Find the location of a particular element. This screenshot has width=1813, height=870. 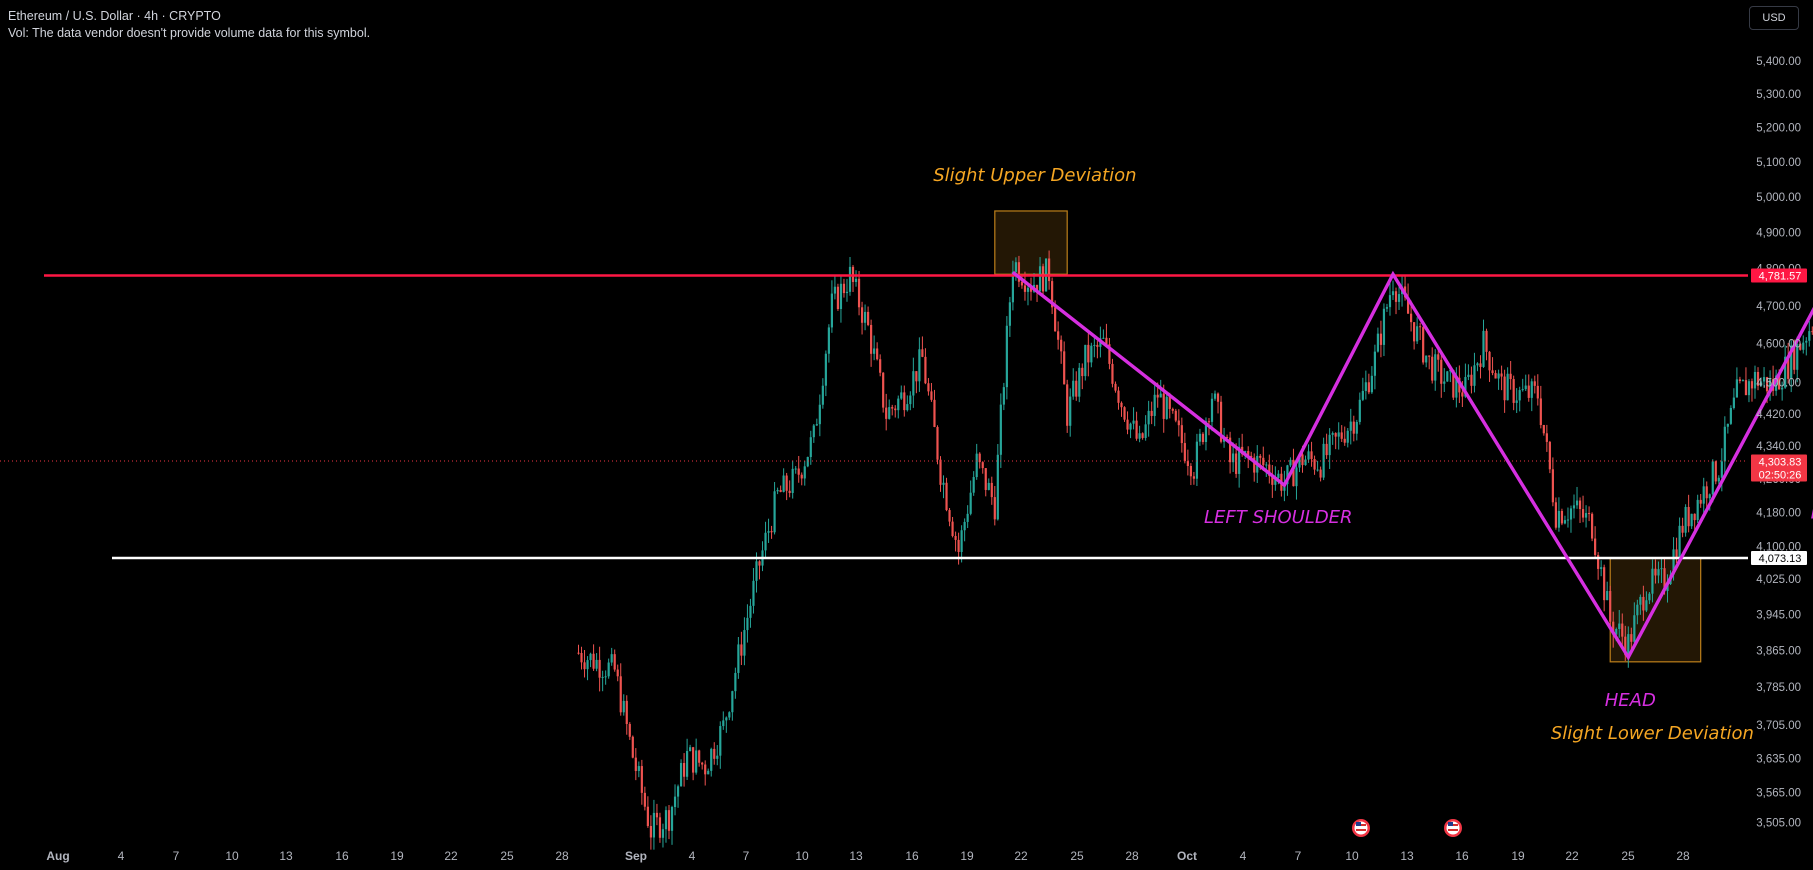

price-tick-label: 3,635.00 is located at coordinates (1778, 759).